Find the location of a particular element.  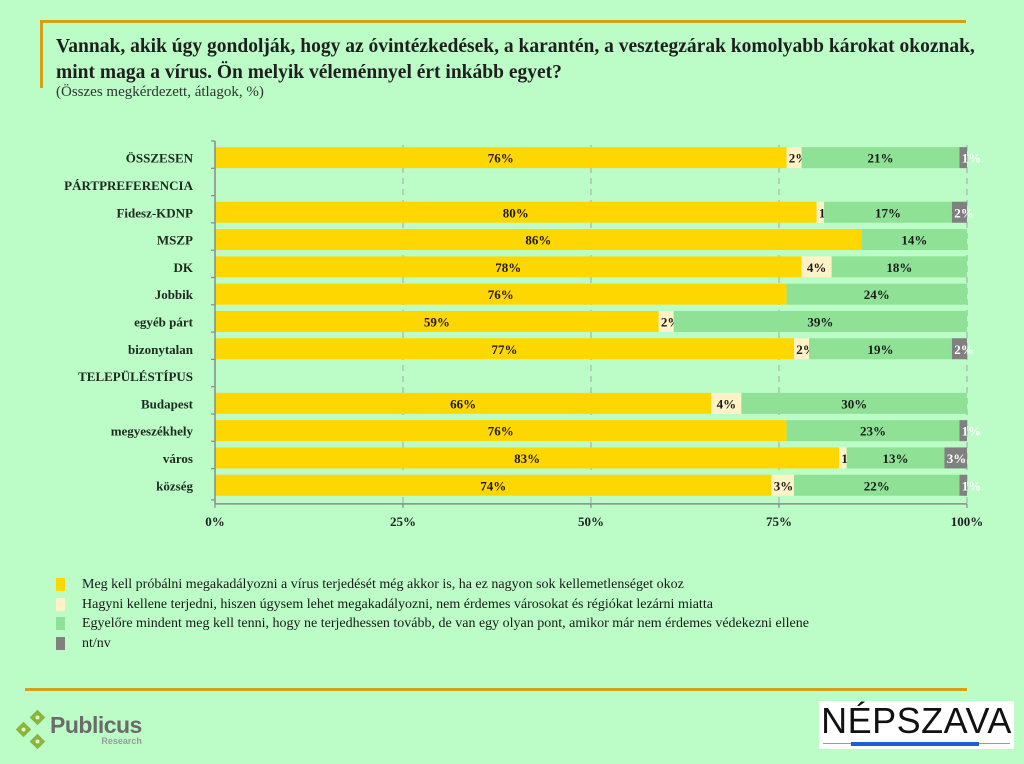

category-label: egyéb párt is located at coordinates (164, 321).